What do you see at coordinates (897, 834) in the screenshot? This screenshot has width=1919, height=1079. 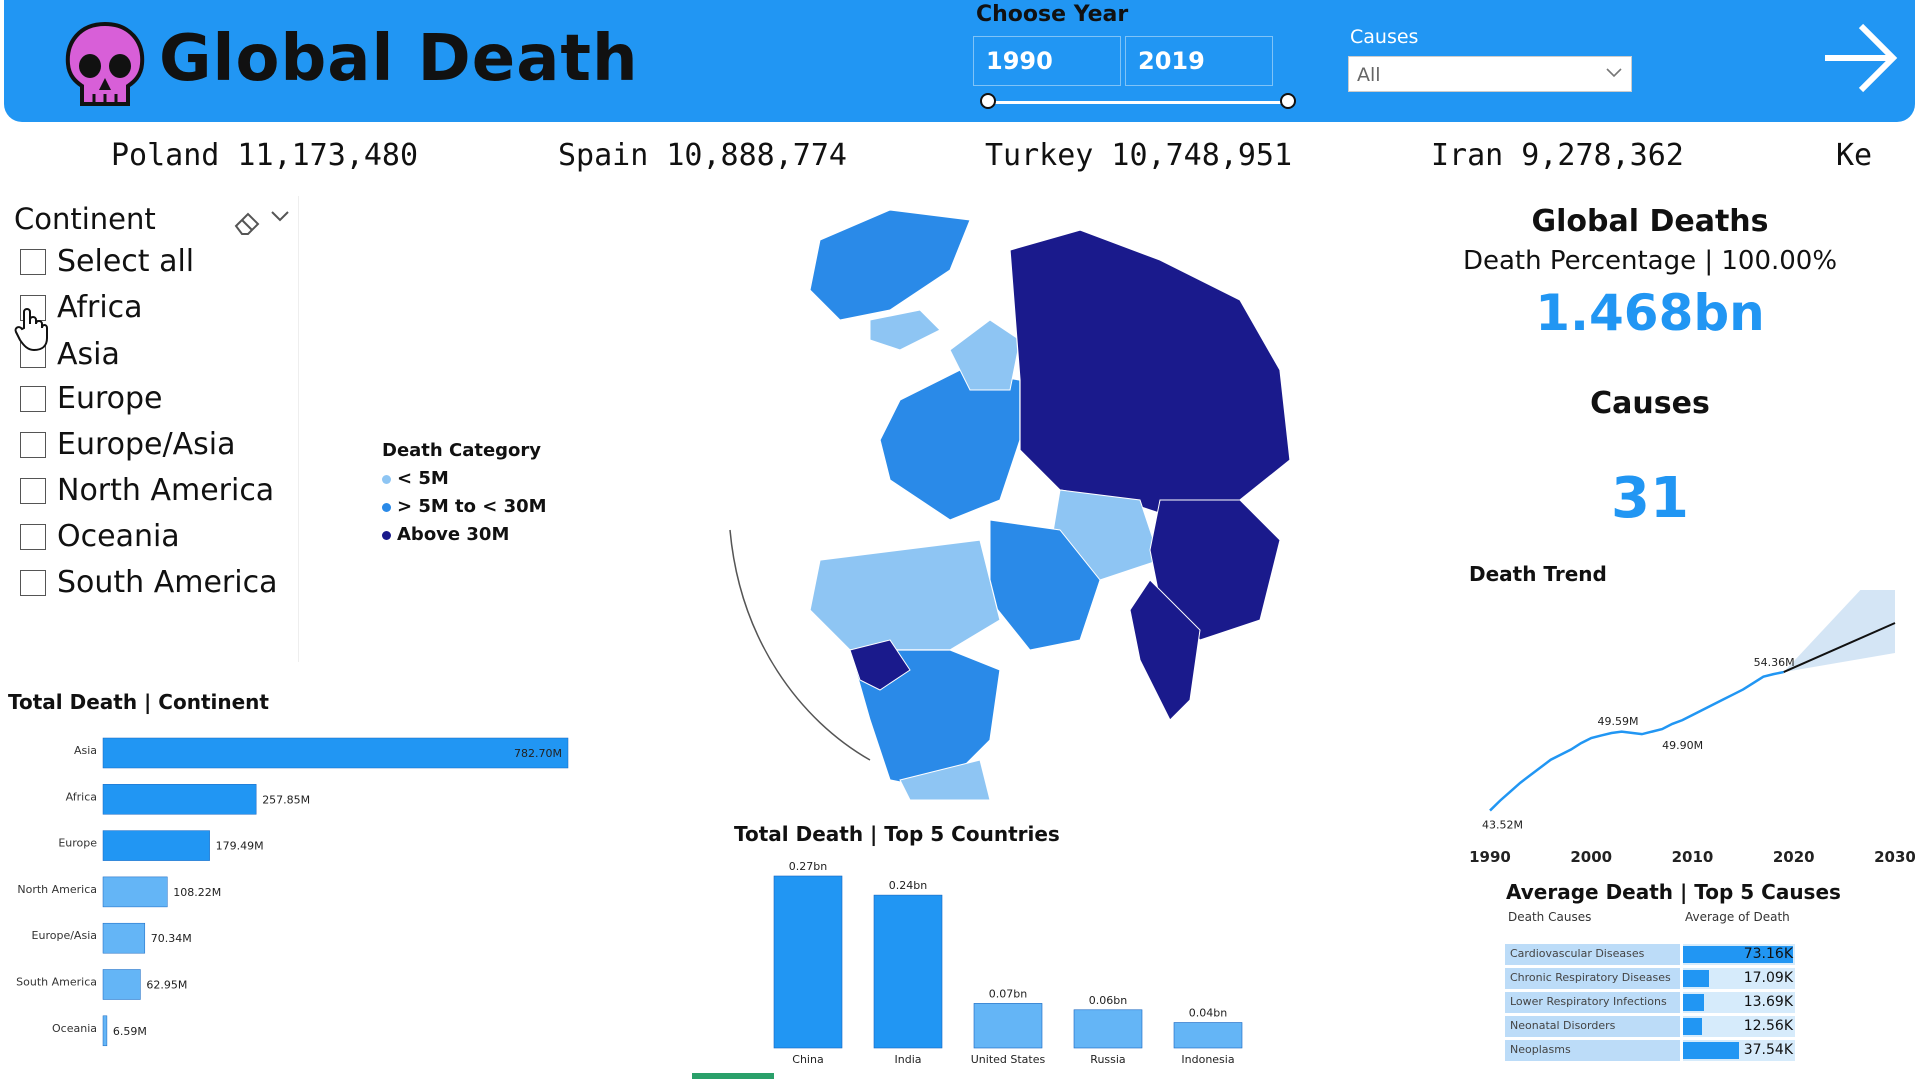 I see `countries-chart-title: Total Death | Top 5 Countries` at bounding box center [897, 834].